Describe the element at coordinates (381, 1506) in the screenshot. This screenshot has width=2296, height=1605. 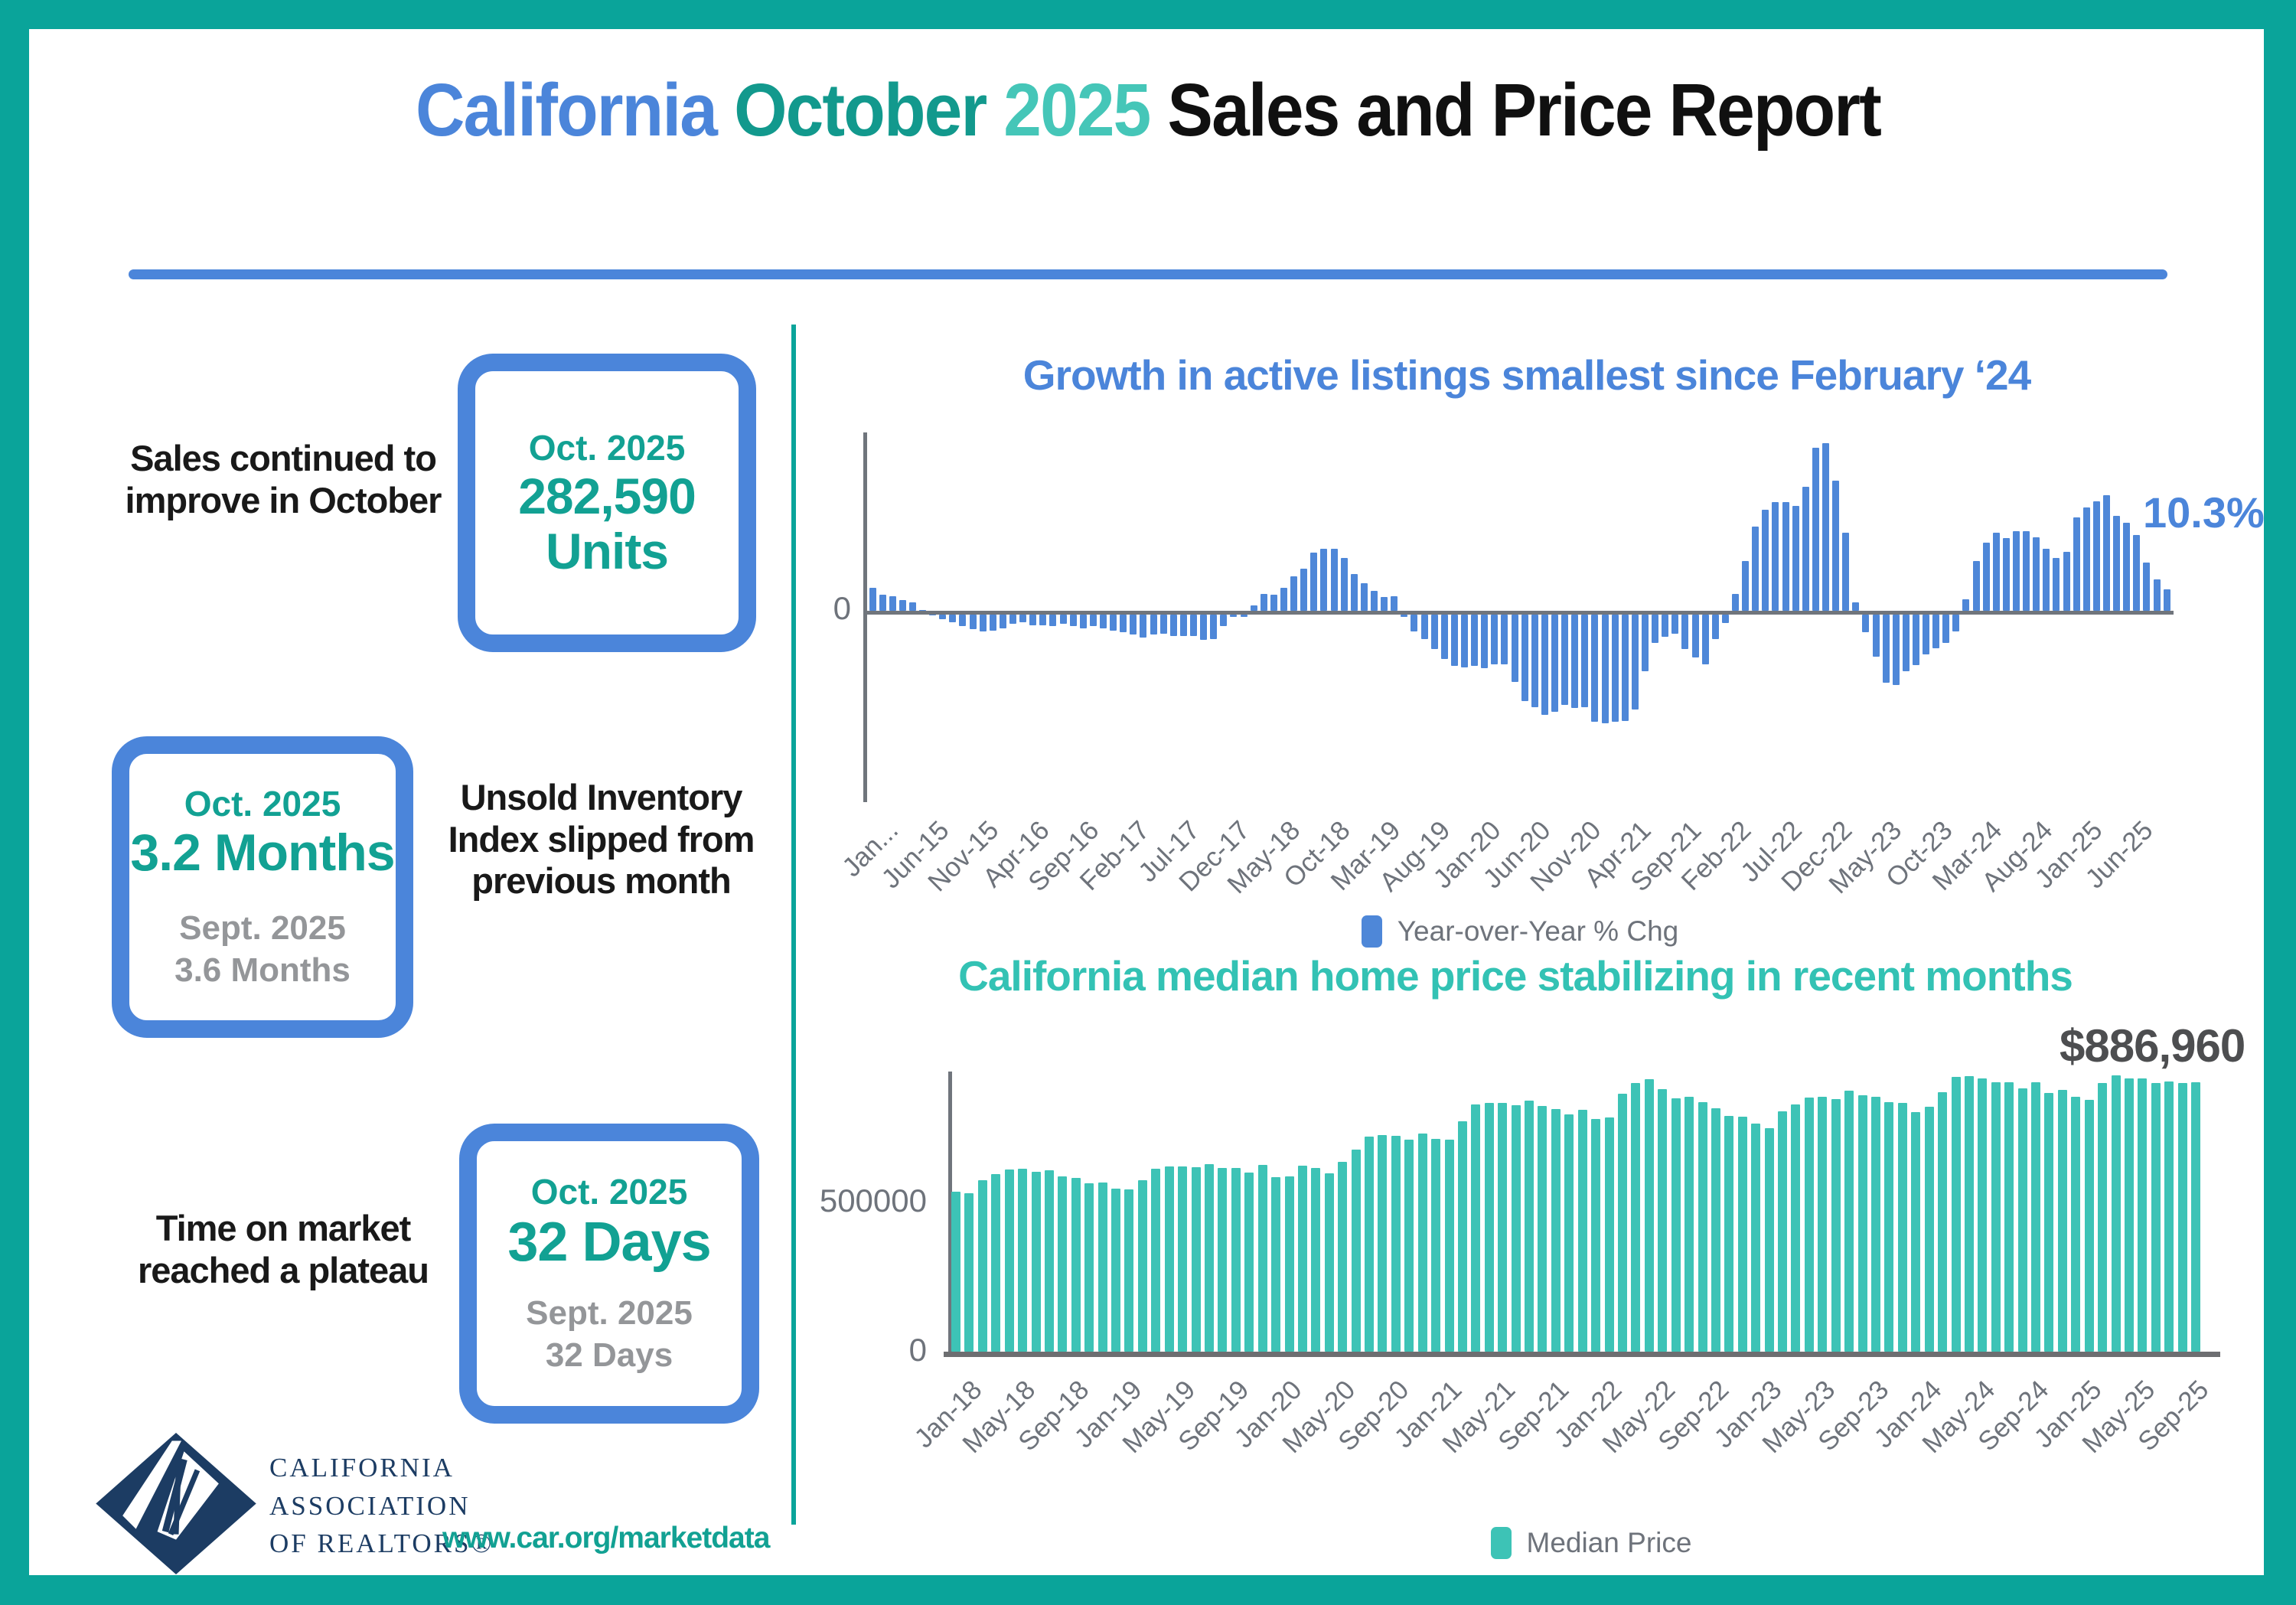
I see `car-logo-text: CALIFORNIA ASSOCIATION OF REALTORS®` at that location.